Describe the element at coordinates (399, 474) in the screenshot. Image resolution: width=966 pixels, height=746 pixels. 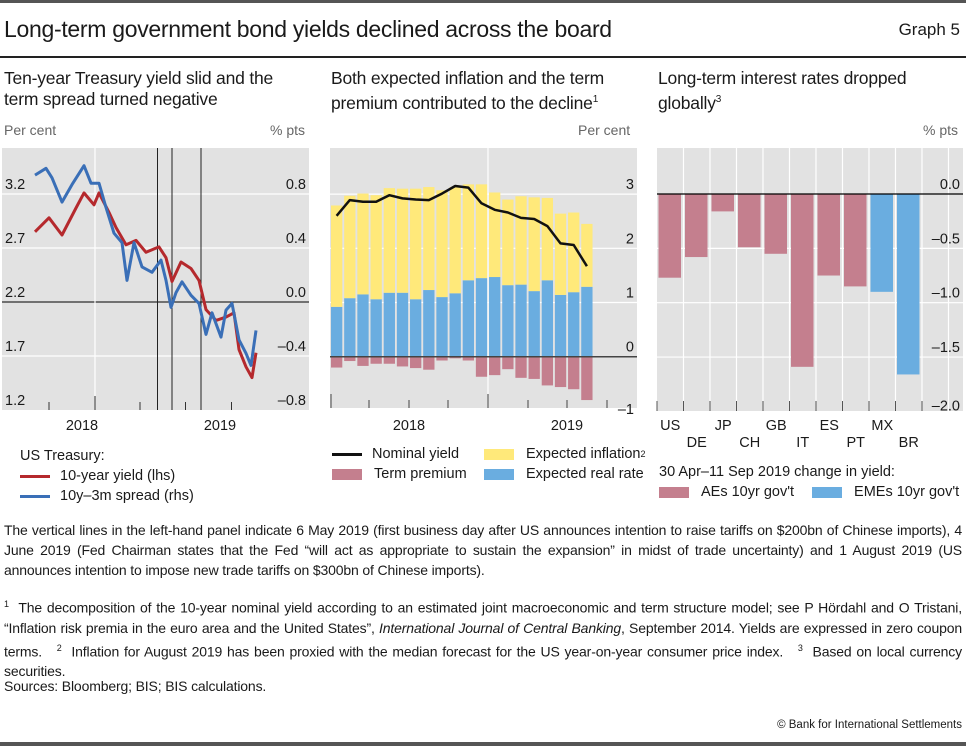
I see `legend-item-term-premium: Term premium` at that location.